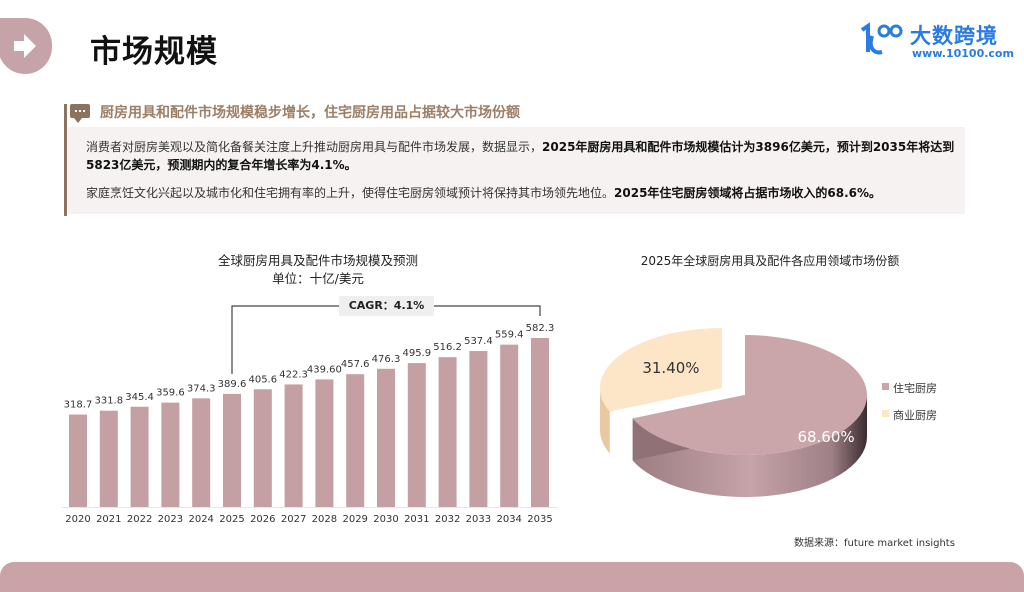 The height and width of the screenshot is (592, 1024). Describe the element at coordinates (318, 278) in the screenshot. I see `bar-chart-unit: 单位：十亿/美元` at that location.